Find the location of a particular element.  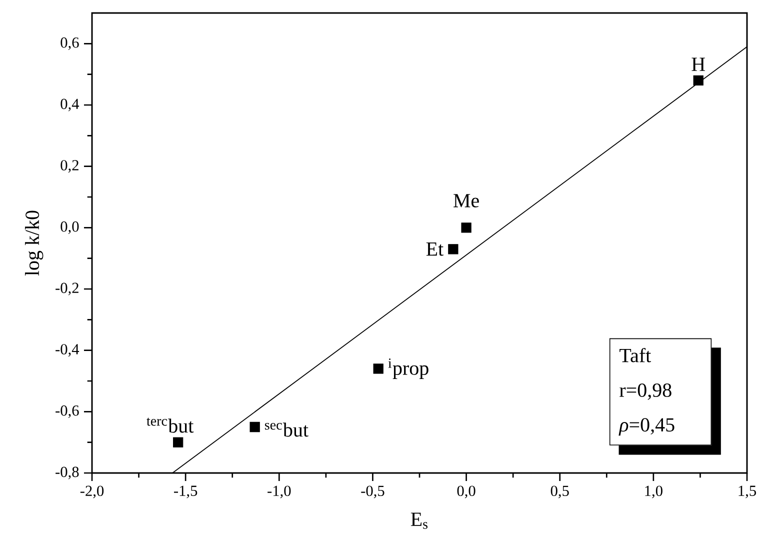

x-tick-label: 0,5 is located at coordinates (559, 492).